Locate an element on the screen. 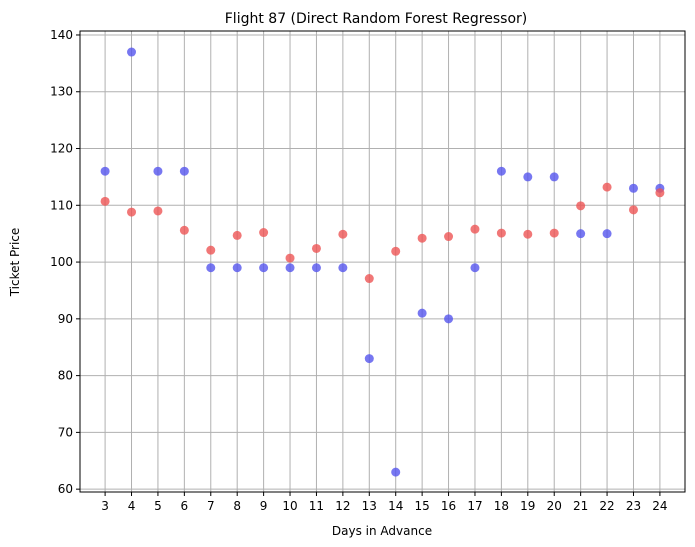 Image resolution: width=695 pixels, height=547 pixels. y-tick-label: 100 is located at coordinates (61, 262).